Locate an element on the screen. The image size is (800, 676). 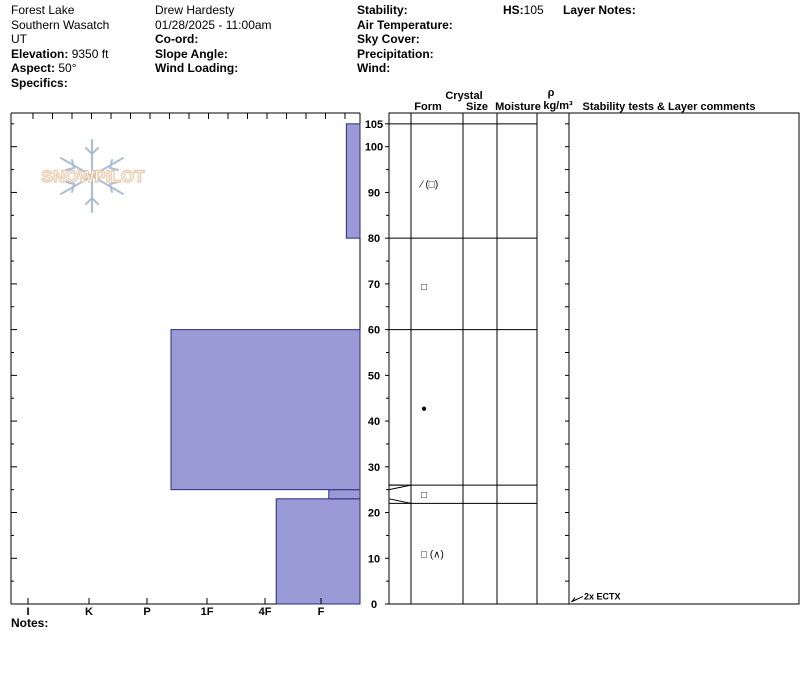
height-label: 70 is located at coordinates (374, 285).